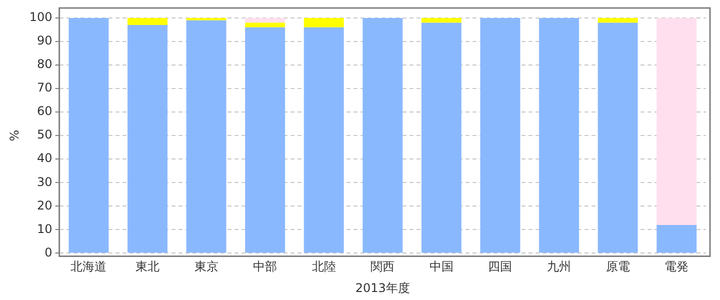 The width and height of the screenshot is (720, 300). What do you see at coordinates (44, 64) in the screenshot?
I see `y-tick-label: 80` at bounding box center [44, 64].